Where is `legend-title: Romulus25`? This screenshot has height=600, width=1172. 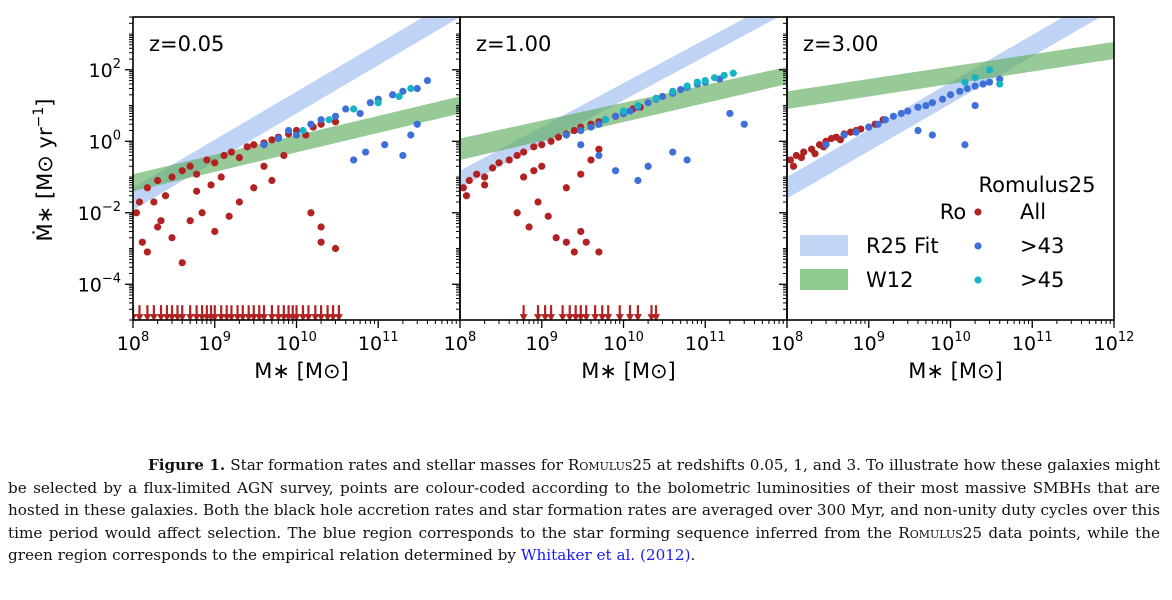
legend-title: Romulus25 is located at coordinates (1036, 185).